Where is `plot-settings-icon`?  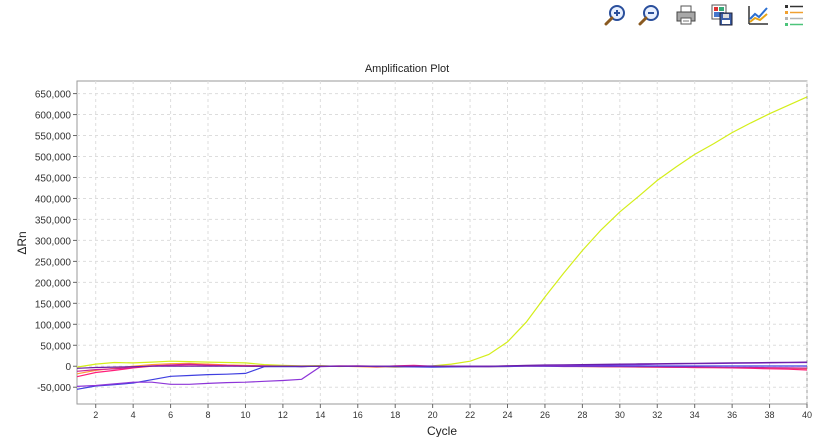 plot-settings-icon is located at coordinates (758, 15).